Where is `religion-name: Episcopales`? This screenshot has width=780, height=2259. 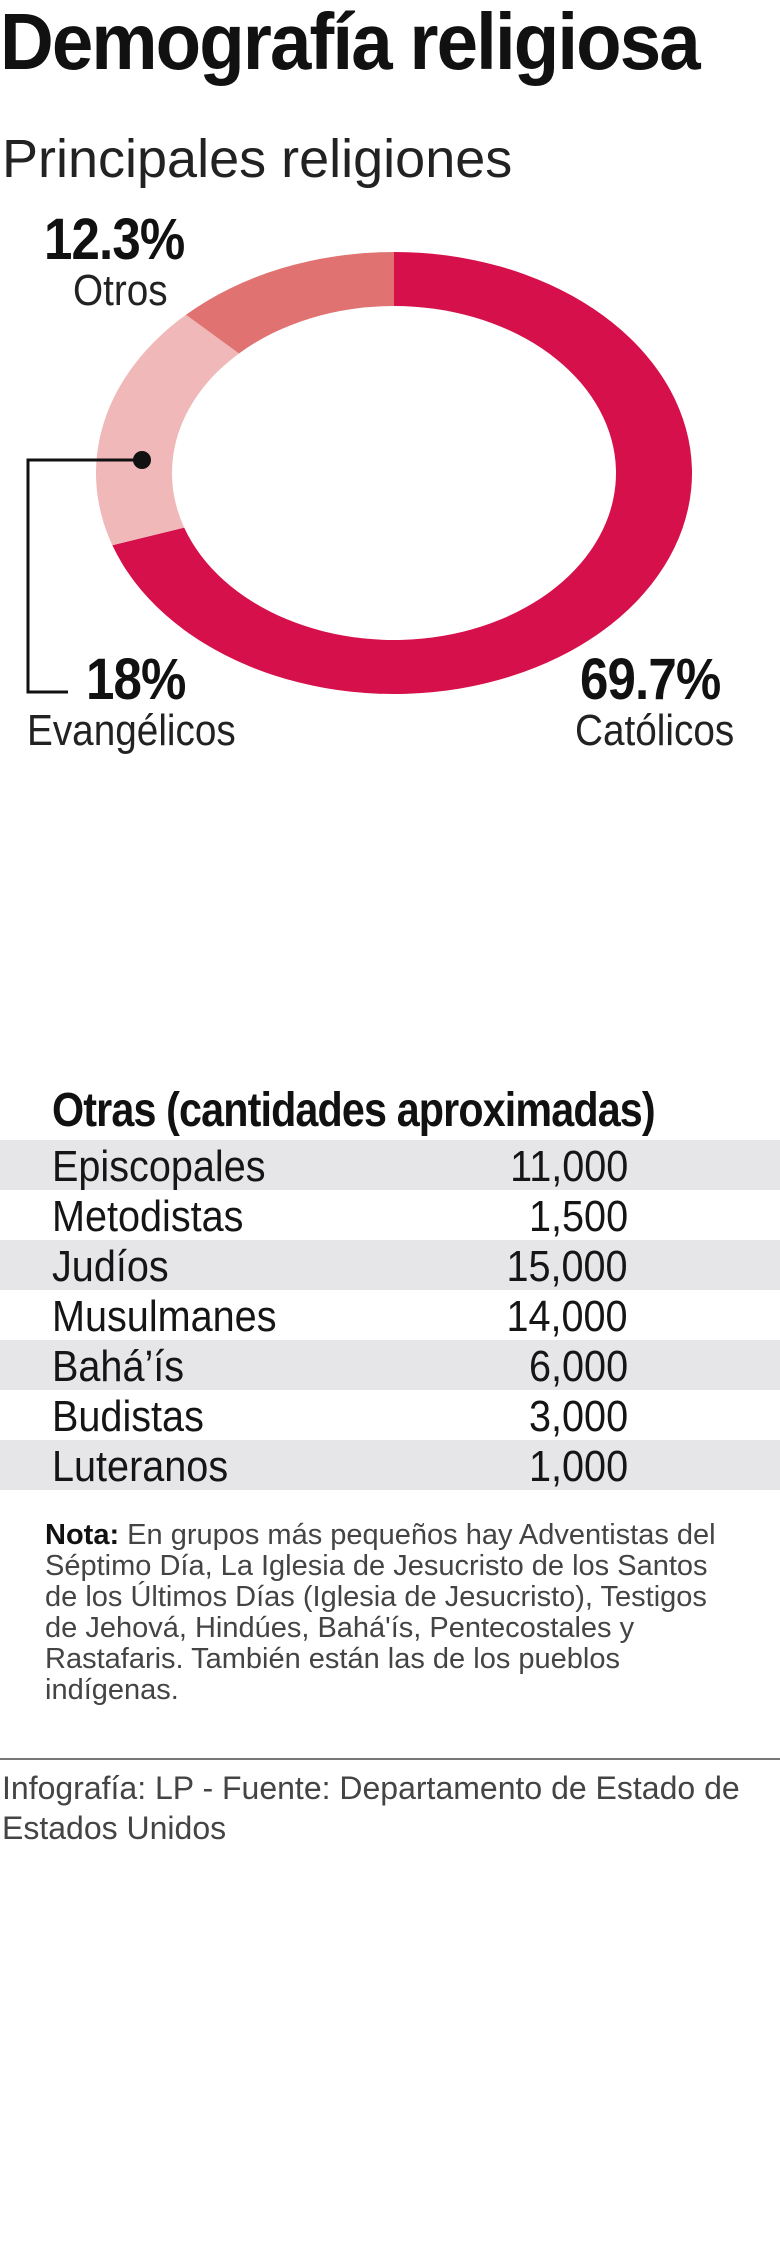 religion-name: Episcopales is located at coordinates (159, 1166).